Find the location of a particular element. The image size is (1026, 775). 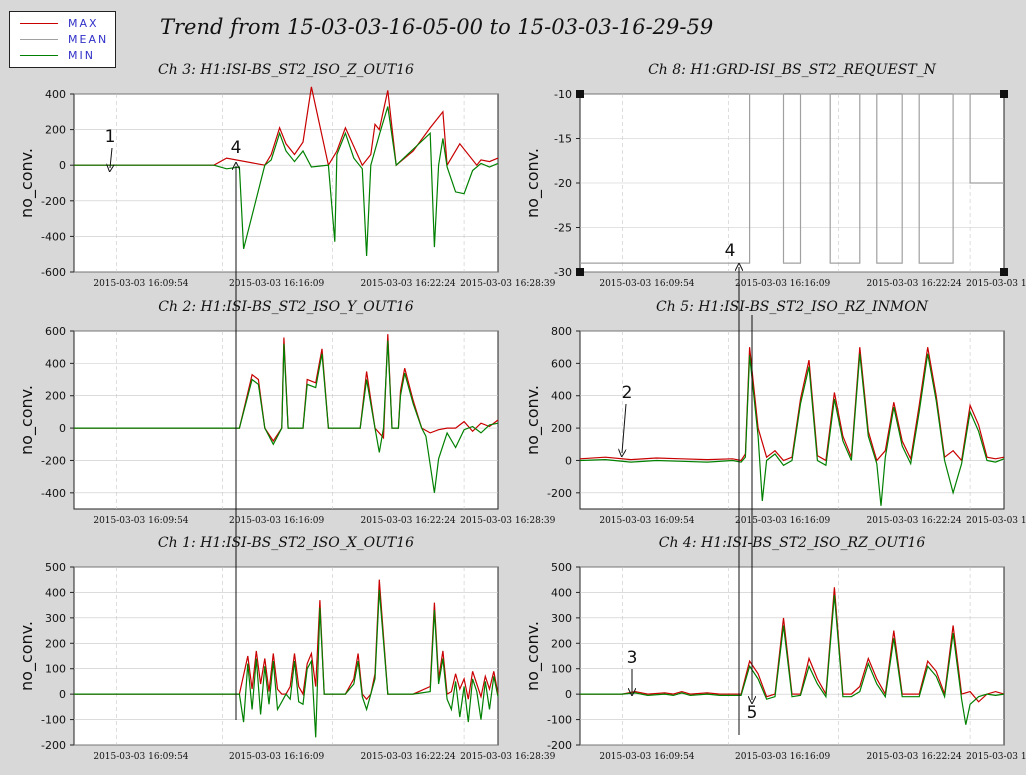

y-tick-label: -25 is located at coordinates (563, 228).